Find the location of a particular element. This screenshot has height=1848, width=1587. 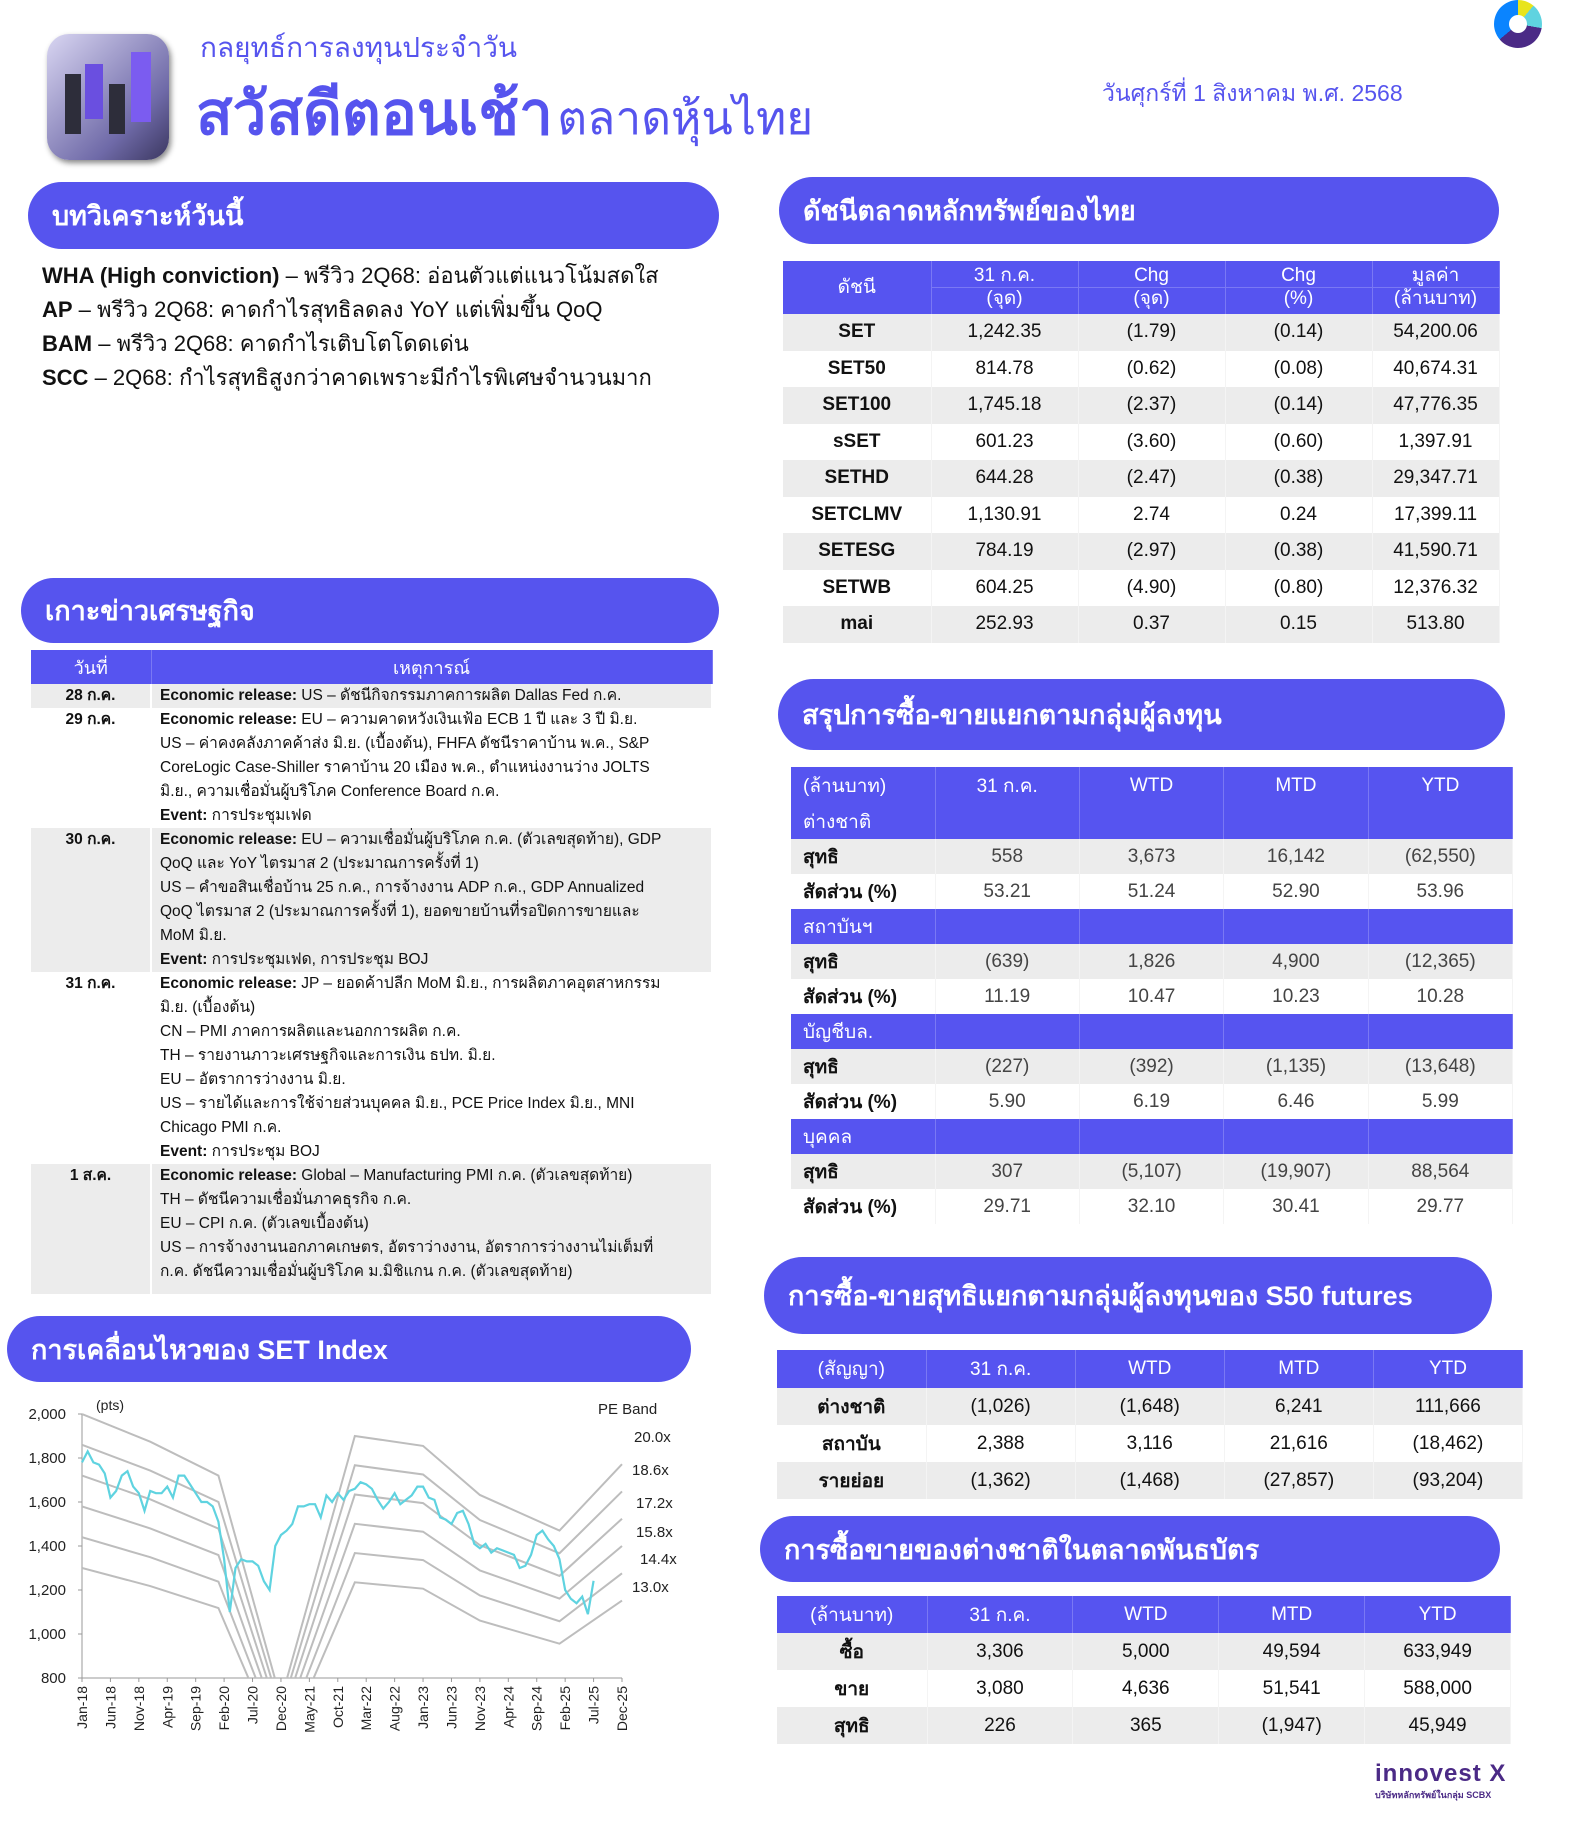

cell-value: (18,462) is located at coordinates (1448, 1443).